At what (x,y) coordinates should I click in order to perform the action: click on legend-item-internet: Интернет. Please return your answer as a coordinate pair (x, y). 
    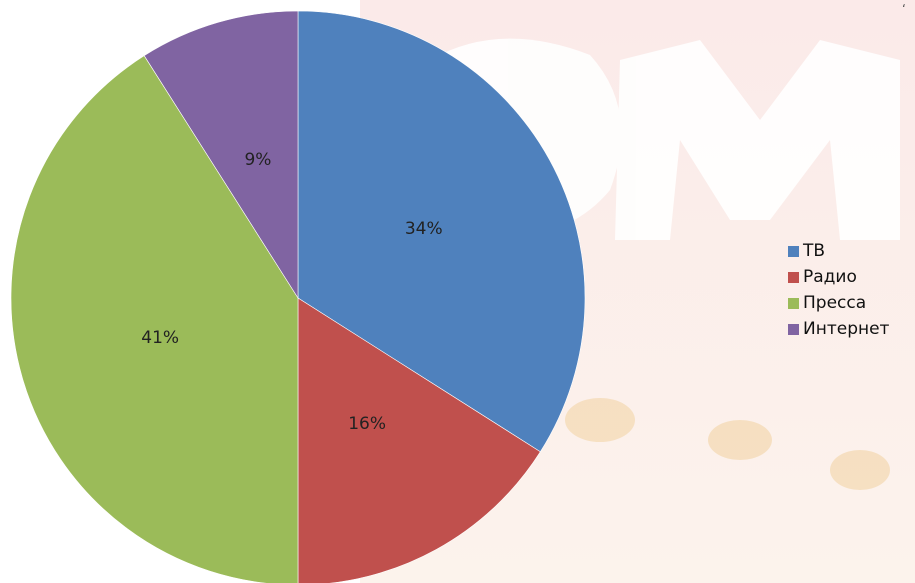
    Looking at the image, I should click on (838, 329).